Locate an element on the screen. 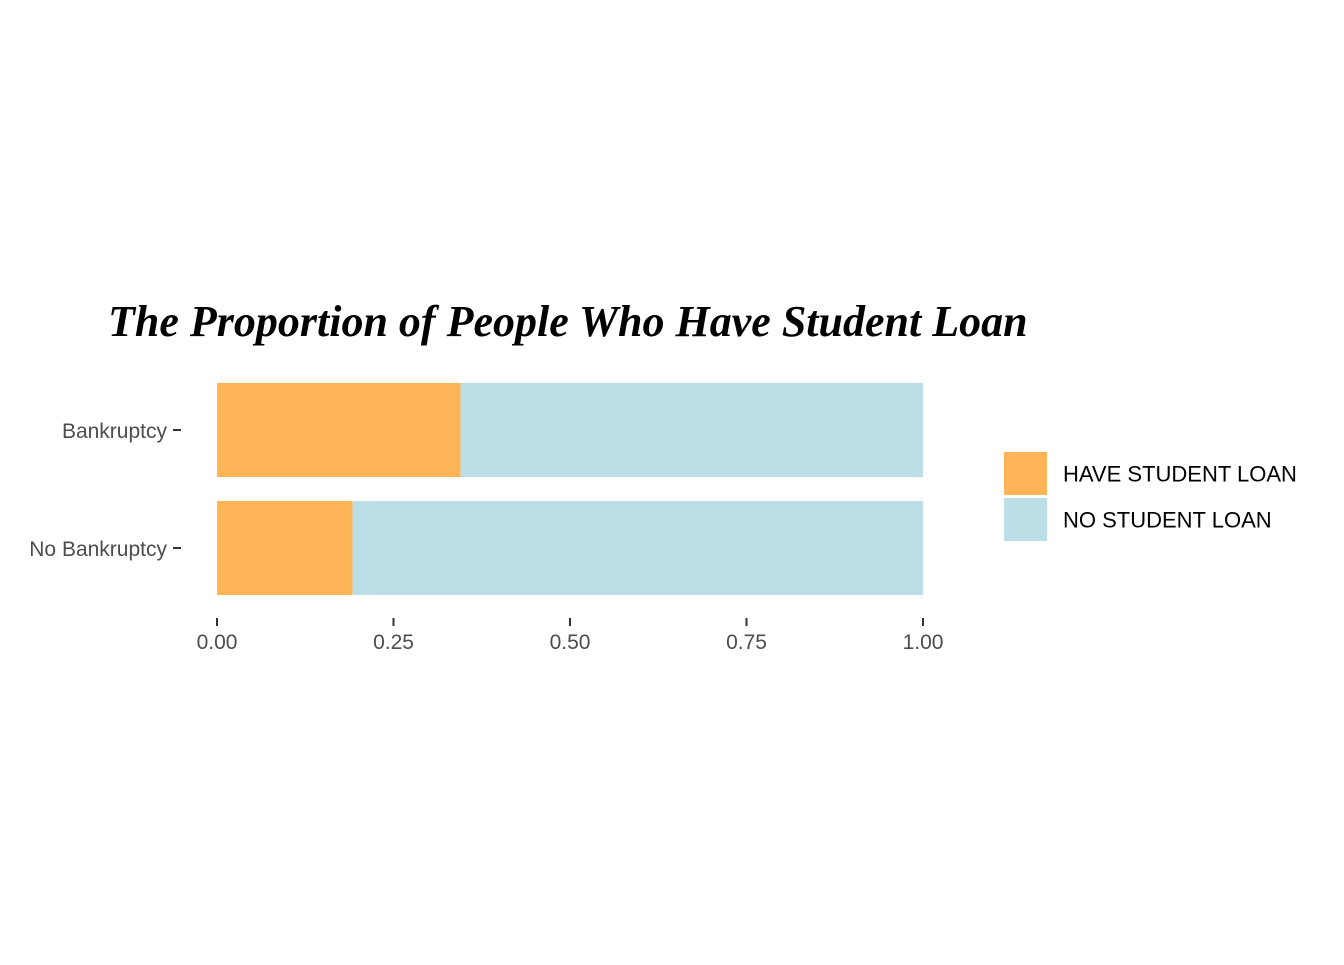  x-tick-label: 0.25 is located at coordinates (393, 642).